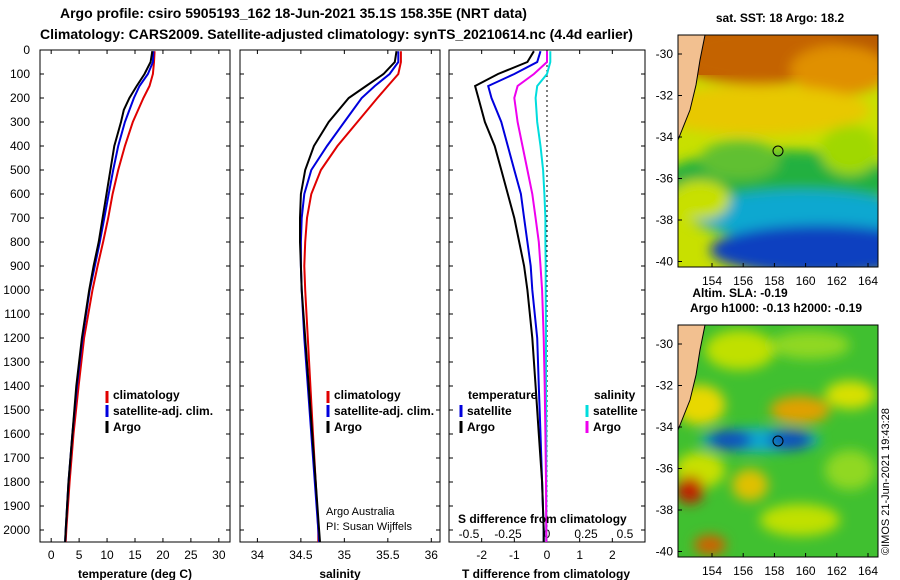 Image resolution: width=900 pixels, height=580 pixels. Describe the element at coordinates (20, 122) in the screenshot. I see `y-tick-label: 300` at that location.